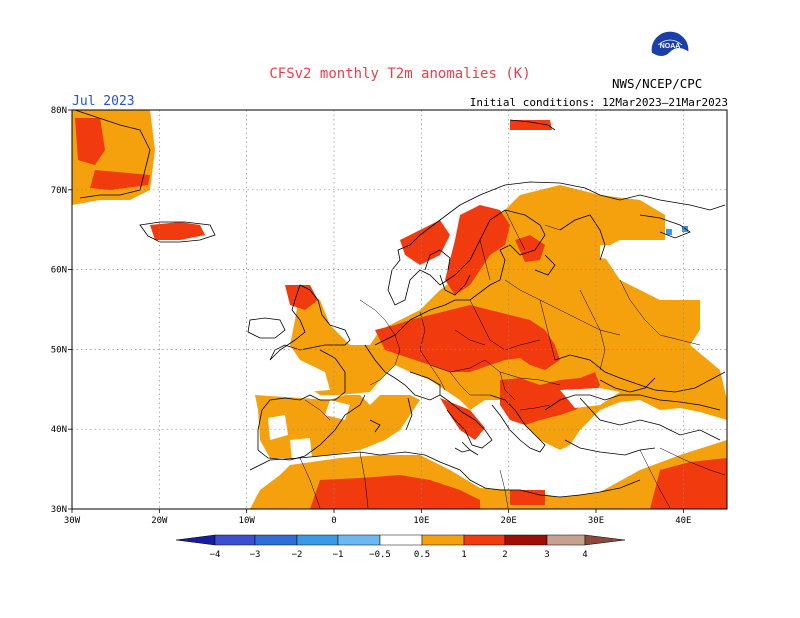 The width and height of the screenshot is (800, 618). Describe the element at coordinates (670, 46) in the screenshot. I see `svg-text: NOAA` at that location.